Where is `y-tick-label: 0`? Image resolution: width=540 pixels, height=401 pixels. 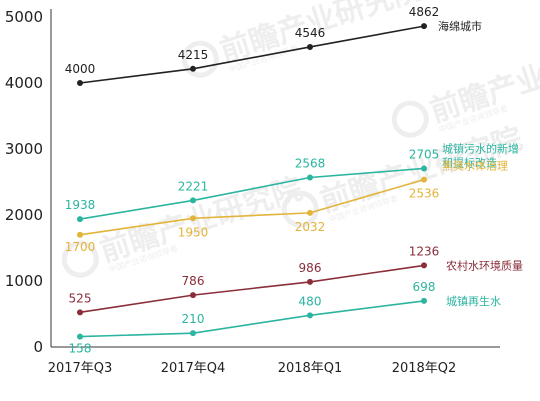 y-tick-label: 0 is located at coordinates (38, 347).